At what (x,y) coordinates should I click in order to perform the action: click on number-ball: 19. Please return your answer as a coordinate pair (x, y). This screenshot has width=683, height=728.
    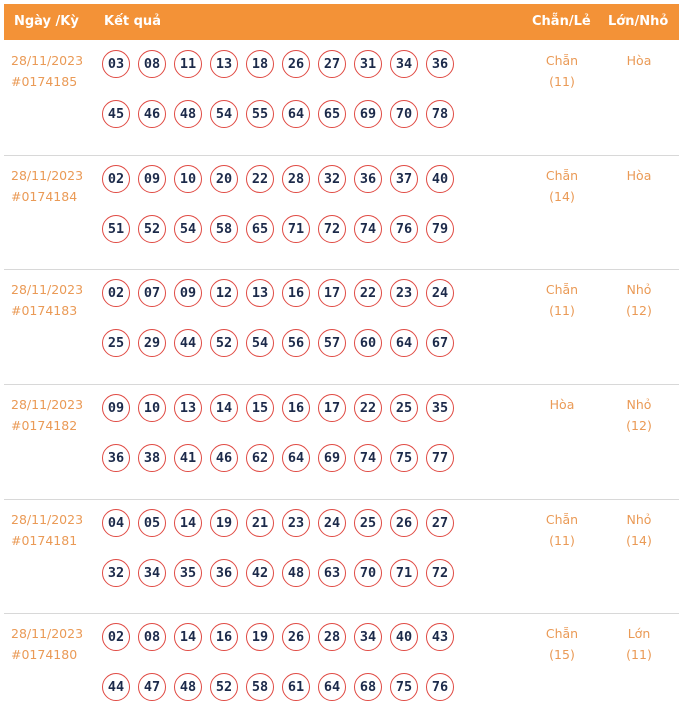
    Looking at the image, I should click on (224, 523).